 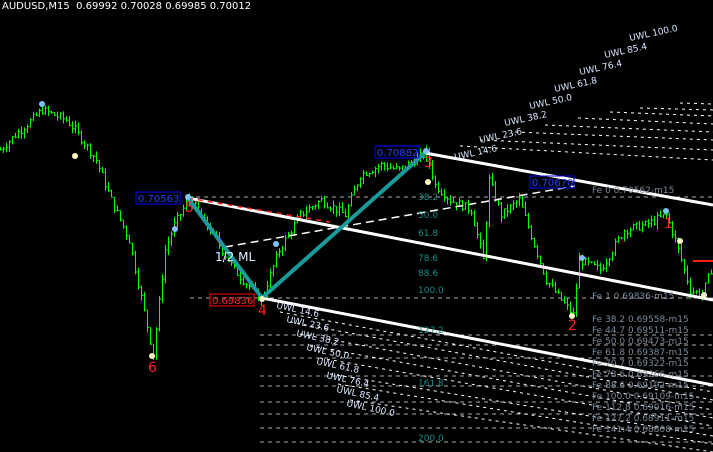 What do you see at coordinates (259, 210) in the screenshot?
I see `trend-line-red` at bounding box center [259, 210].